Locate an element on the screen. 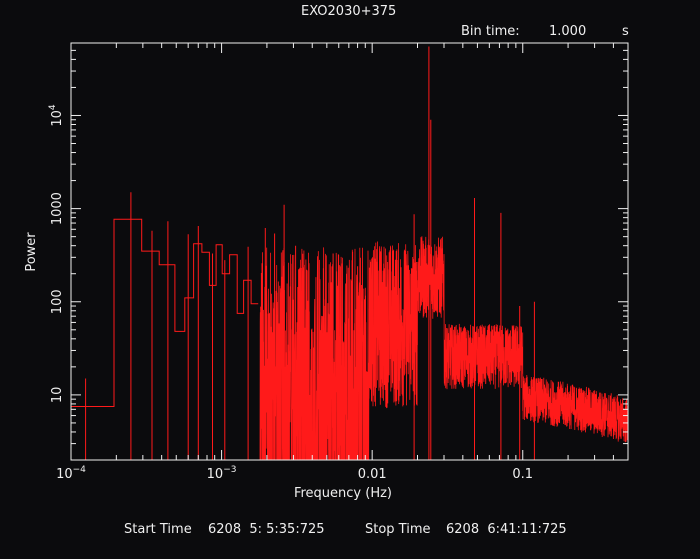  y-tick-label-0: 10 is located at coordinates (57, 395).